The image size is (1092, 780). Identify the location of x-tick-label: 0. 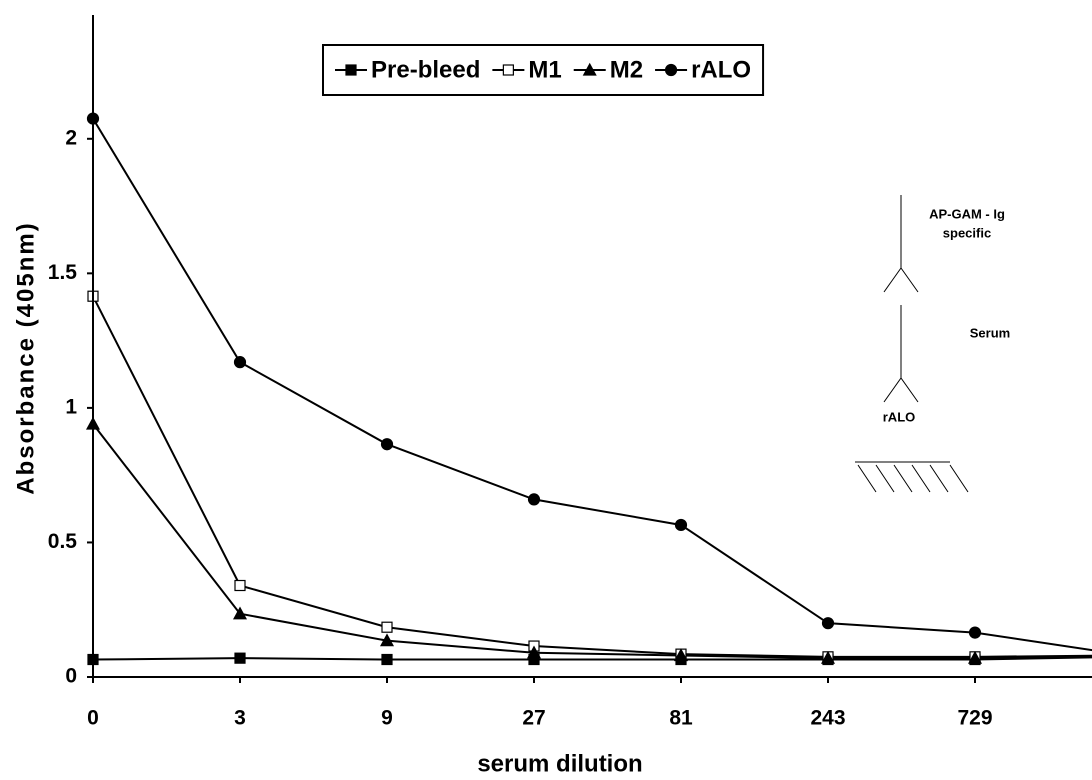
(93, 718).